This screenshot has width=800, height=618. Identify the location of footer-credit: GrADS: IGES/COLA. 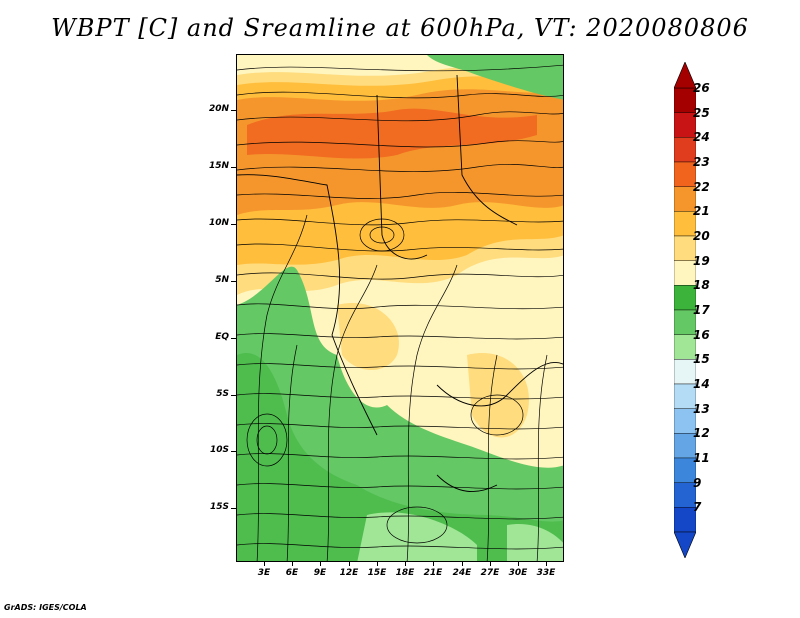
(45, 607).